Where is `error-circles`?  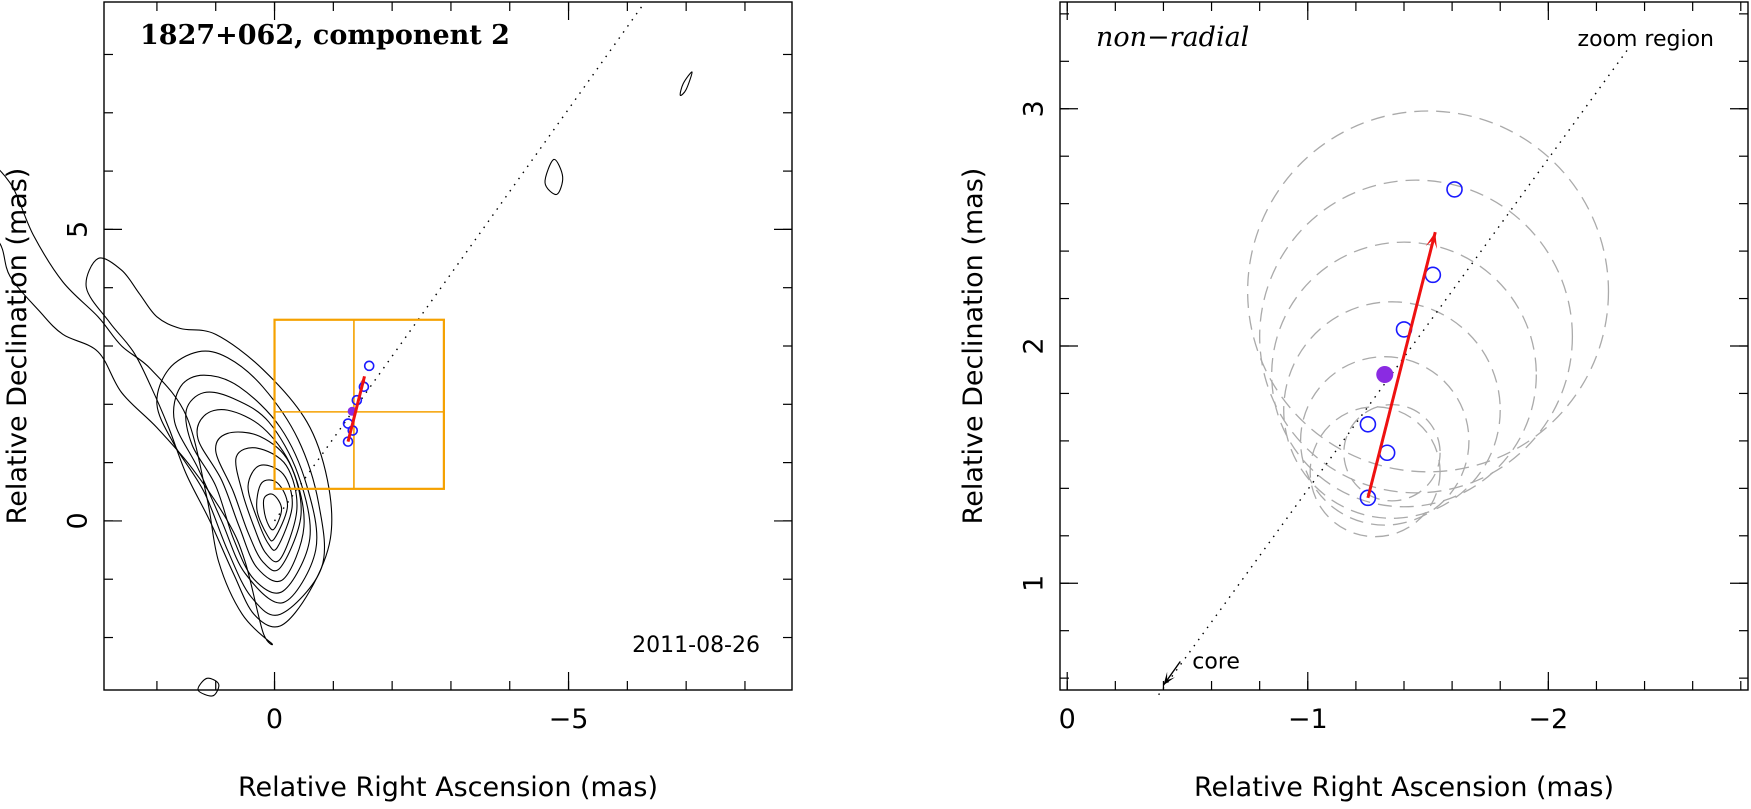
error-circles is located at coordinates (1428, 324).